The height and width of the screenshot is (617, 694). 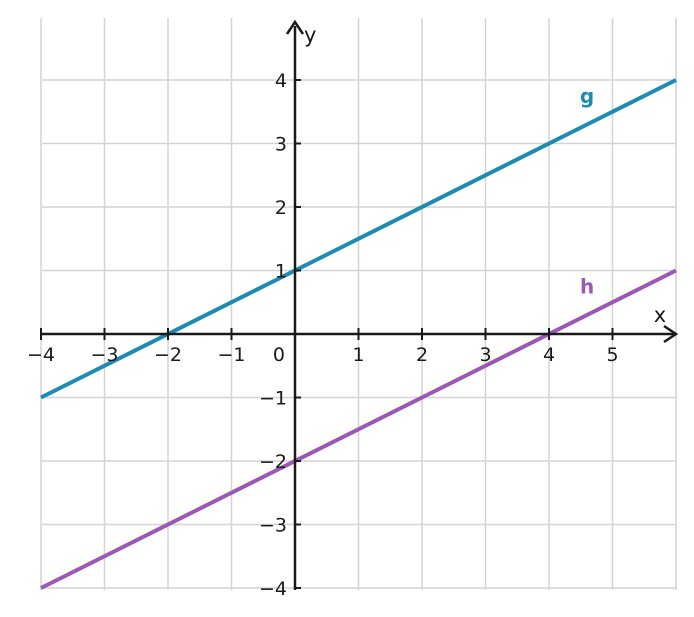 I want to click on y-tick-label: 1, so click(x=281, y=272).